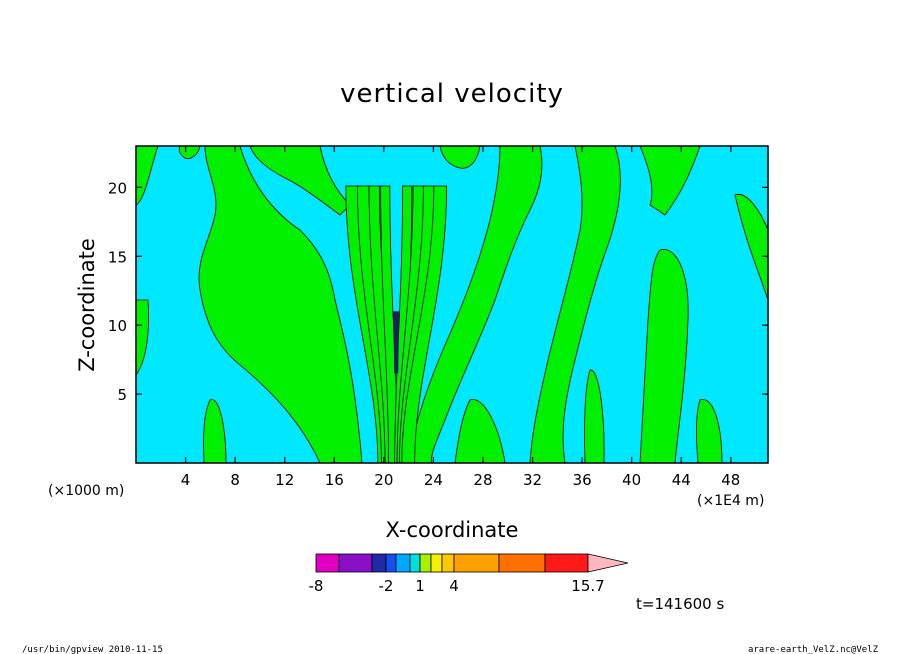 This screenshot has width=904, height=654. Describe the element at coordinates (117, 257) in the screenshot. I see `y-tick-label: 15` at that location.